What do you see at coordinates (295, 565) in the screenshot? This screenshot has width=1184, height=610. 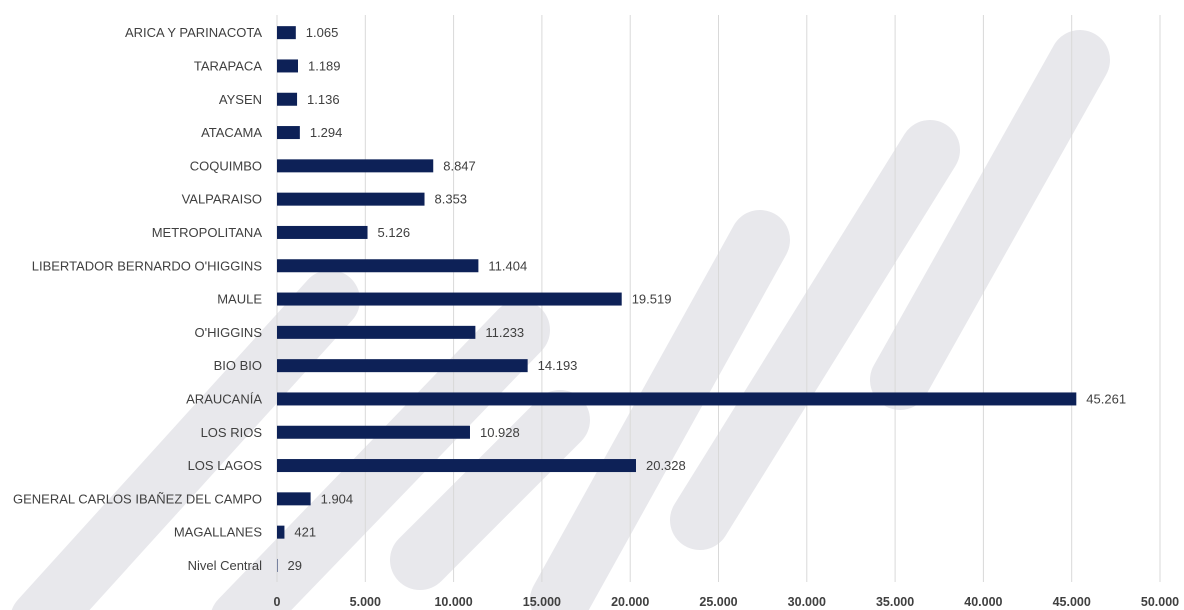 I see `value-label: 29` at bounding box center [295, 565].